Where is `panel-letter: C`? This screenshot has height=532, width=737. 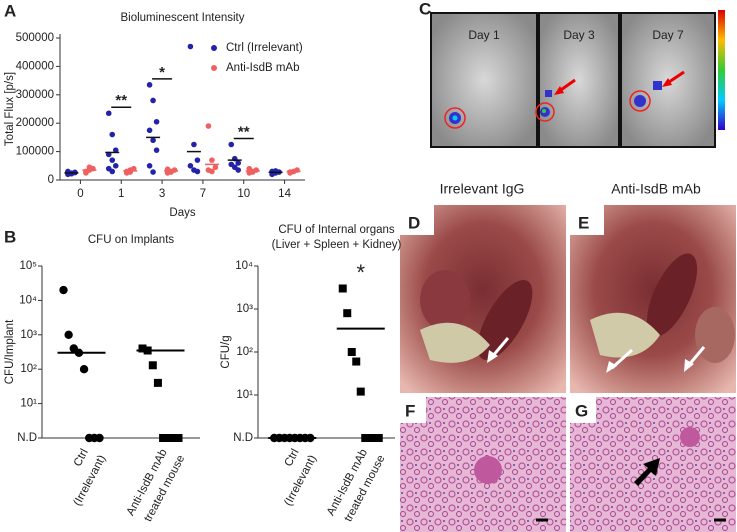
panel-letter: C is located at coordinates (425, 9).